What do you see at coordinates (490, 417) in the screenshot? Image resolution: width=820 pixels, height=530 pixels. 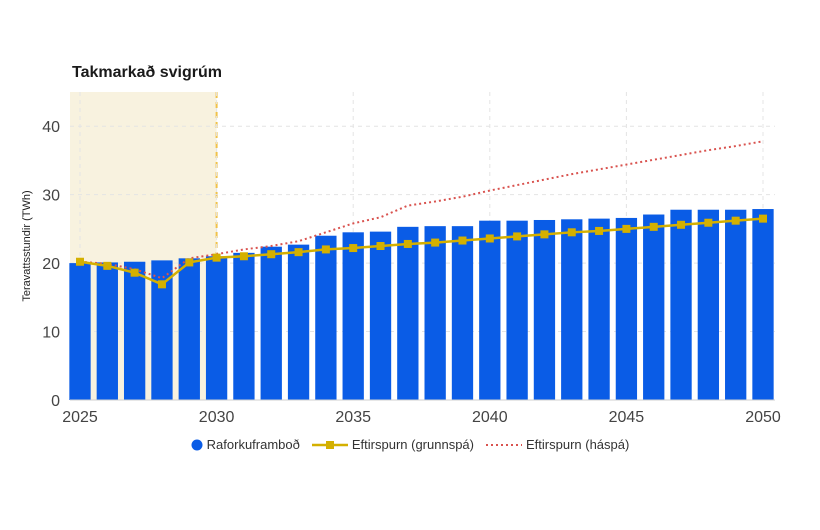 I see `x-tick-label: 2040` at bounding box center [490, 417].